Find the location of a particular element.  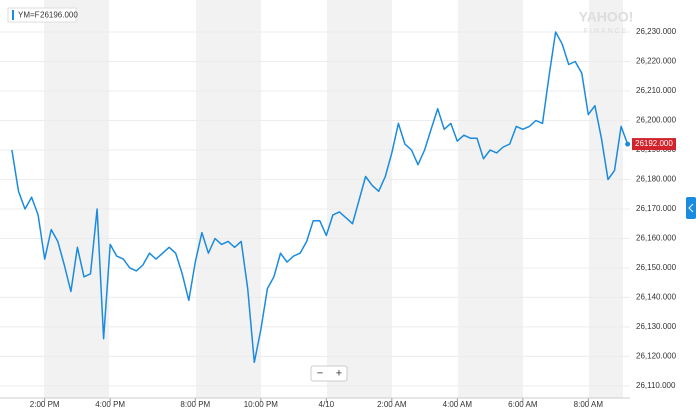

x-tick-label: 4/10 is located at coordinates (327, 404).